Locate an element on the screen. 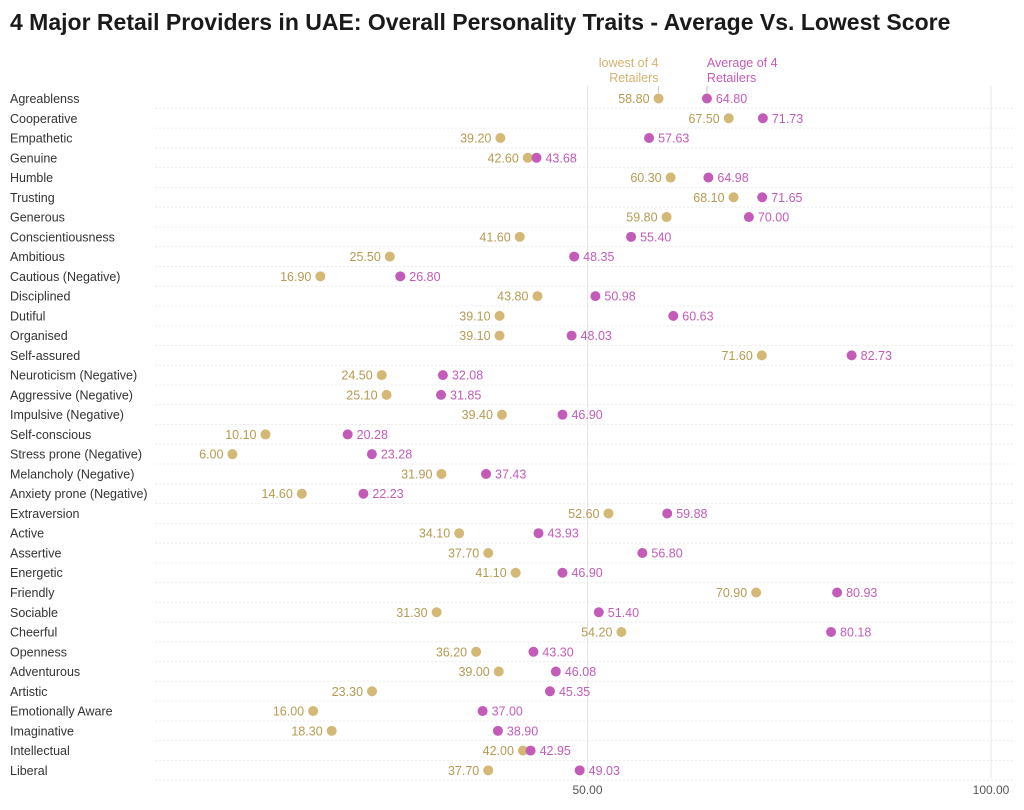  legend-avg-label: Average of 4 is located at coordinates (742, 63).